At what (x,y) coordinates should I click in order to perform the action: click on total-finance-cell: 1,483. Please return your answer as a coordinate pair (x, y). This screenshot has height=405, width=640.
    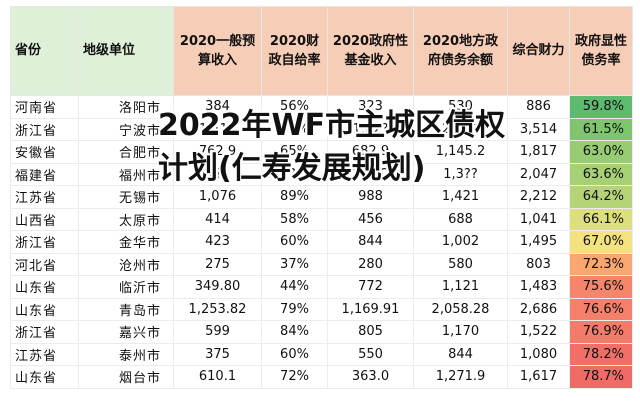
    Looking at the image, I should click on (538, 287).